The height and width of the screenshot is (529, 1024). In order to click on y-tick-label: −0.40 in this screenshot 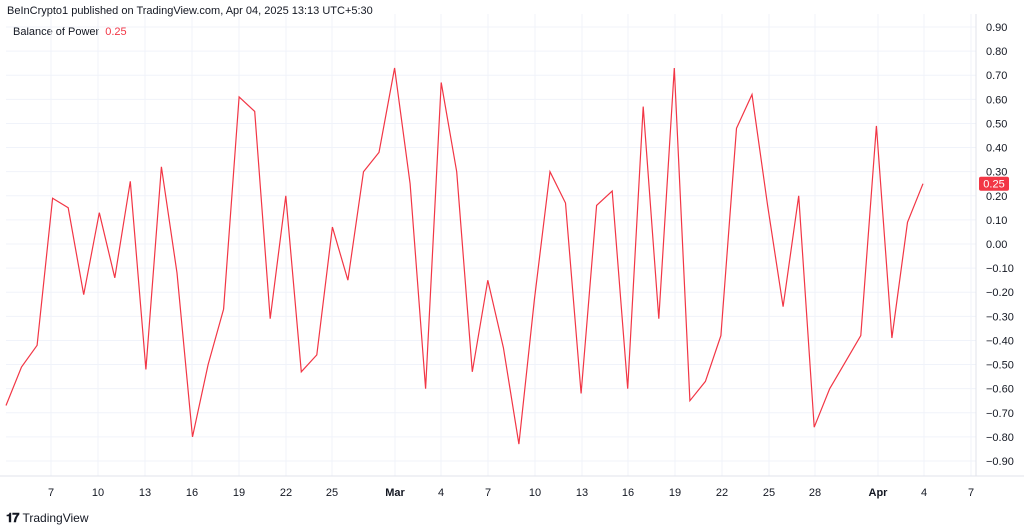, I will do `click(1000, 341)`.